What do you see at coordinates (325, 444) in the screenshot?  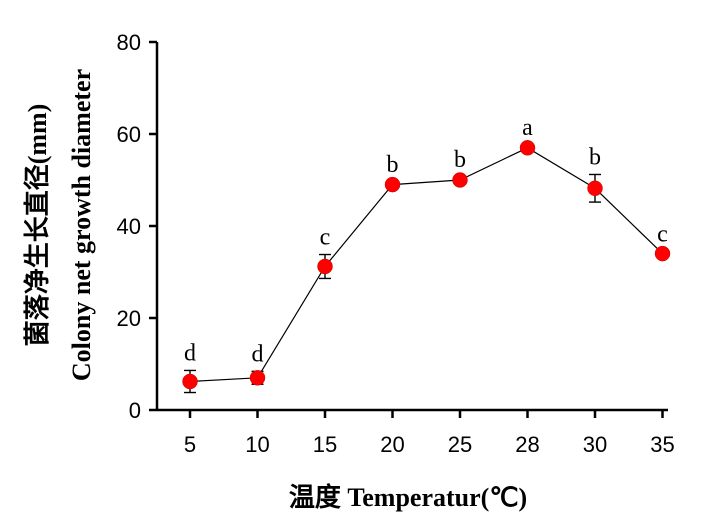 I see `x-tick-label: 15` at bounding box center [325, 444].